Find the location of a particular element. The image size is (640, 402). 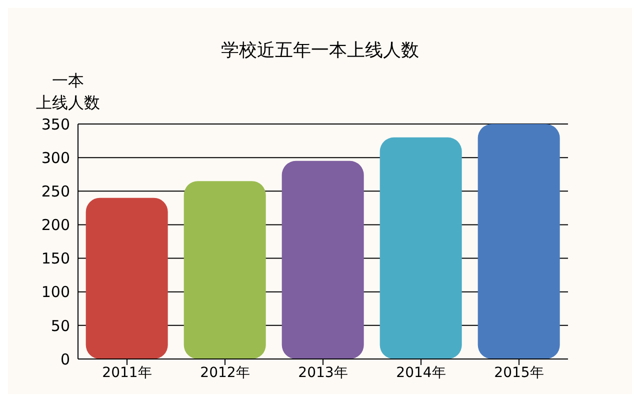

y-tick-label: 100 is located at coordinates (55, 292).